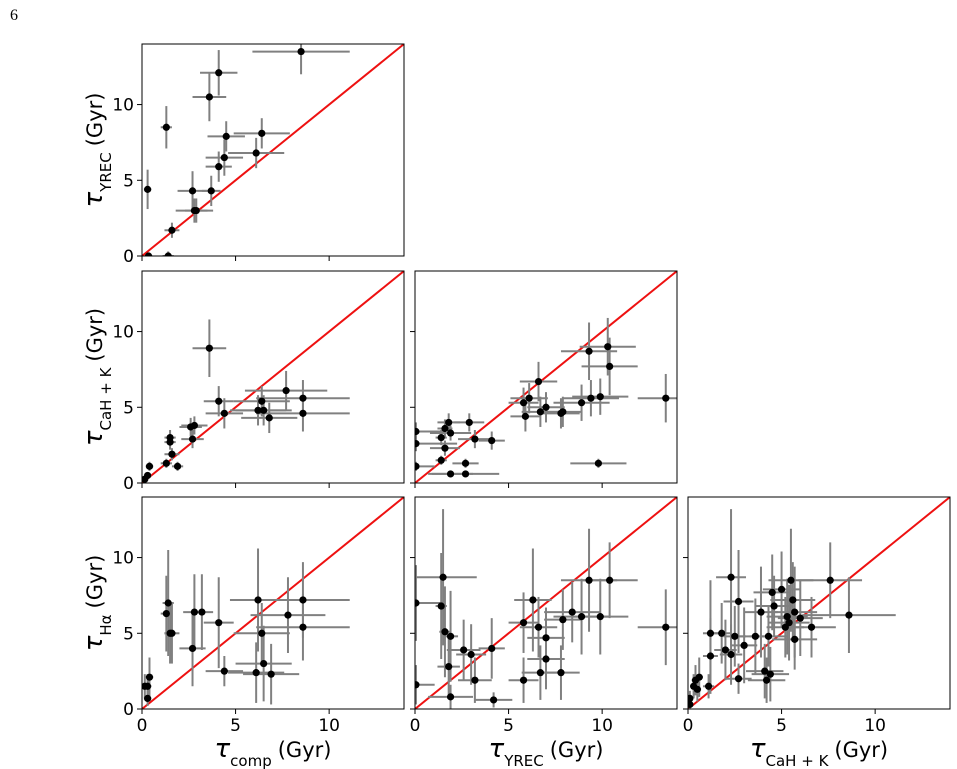  What do you see at coordinates (106, 624) in the screenshot?
I see `label-subscript: Hα` at bounding box center [106, 624].